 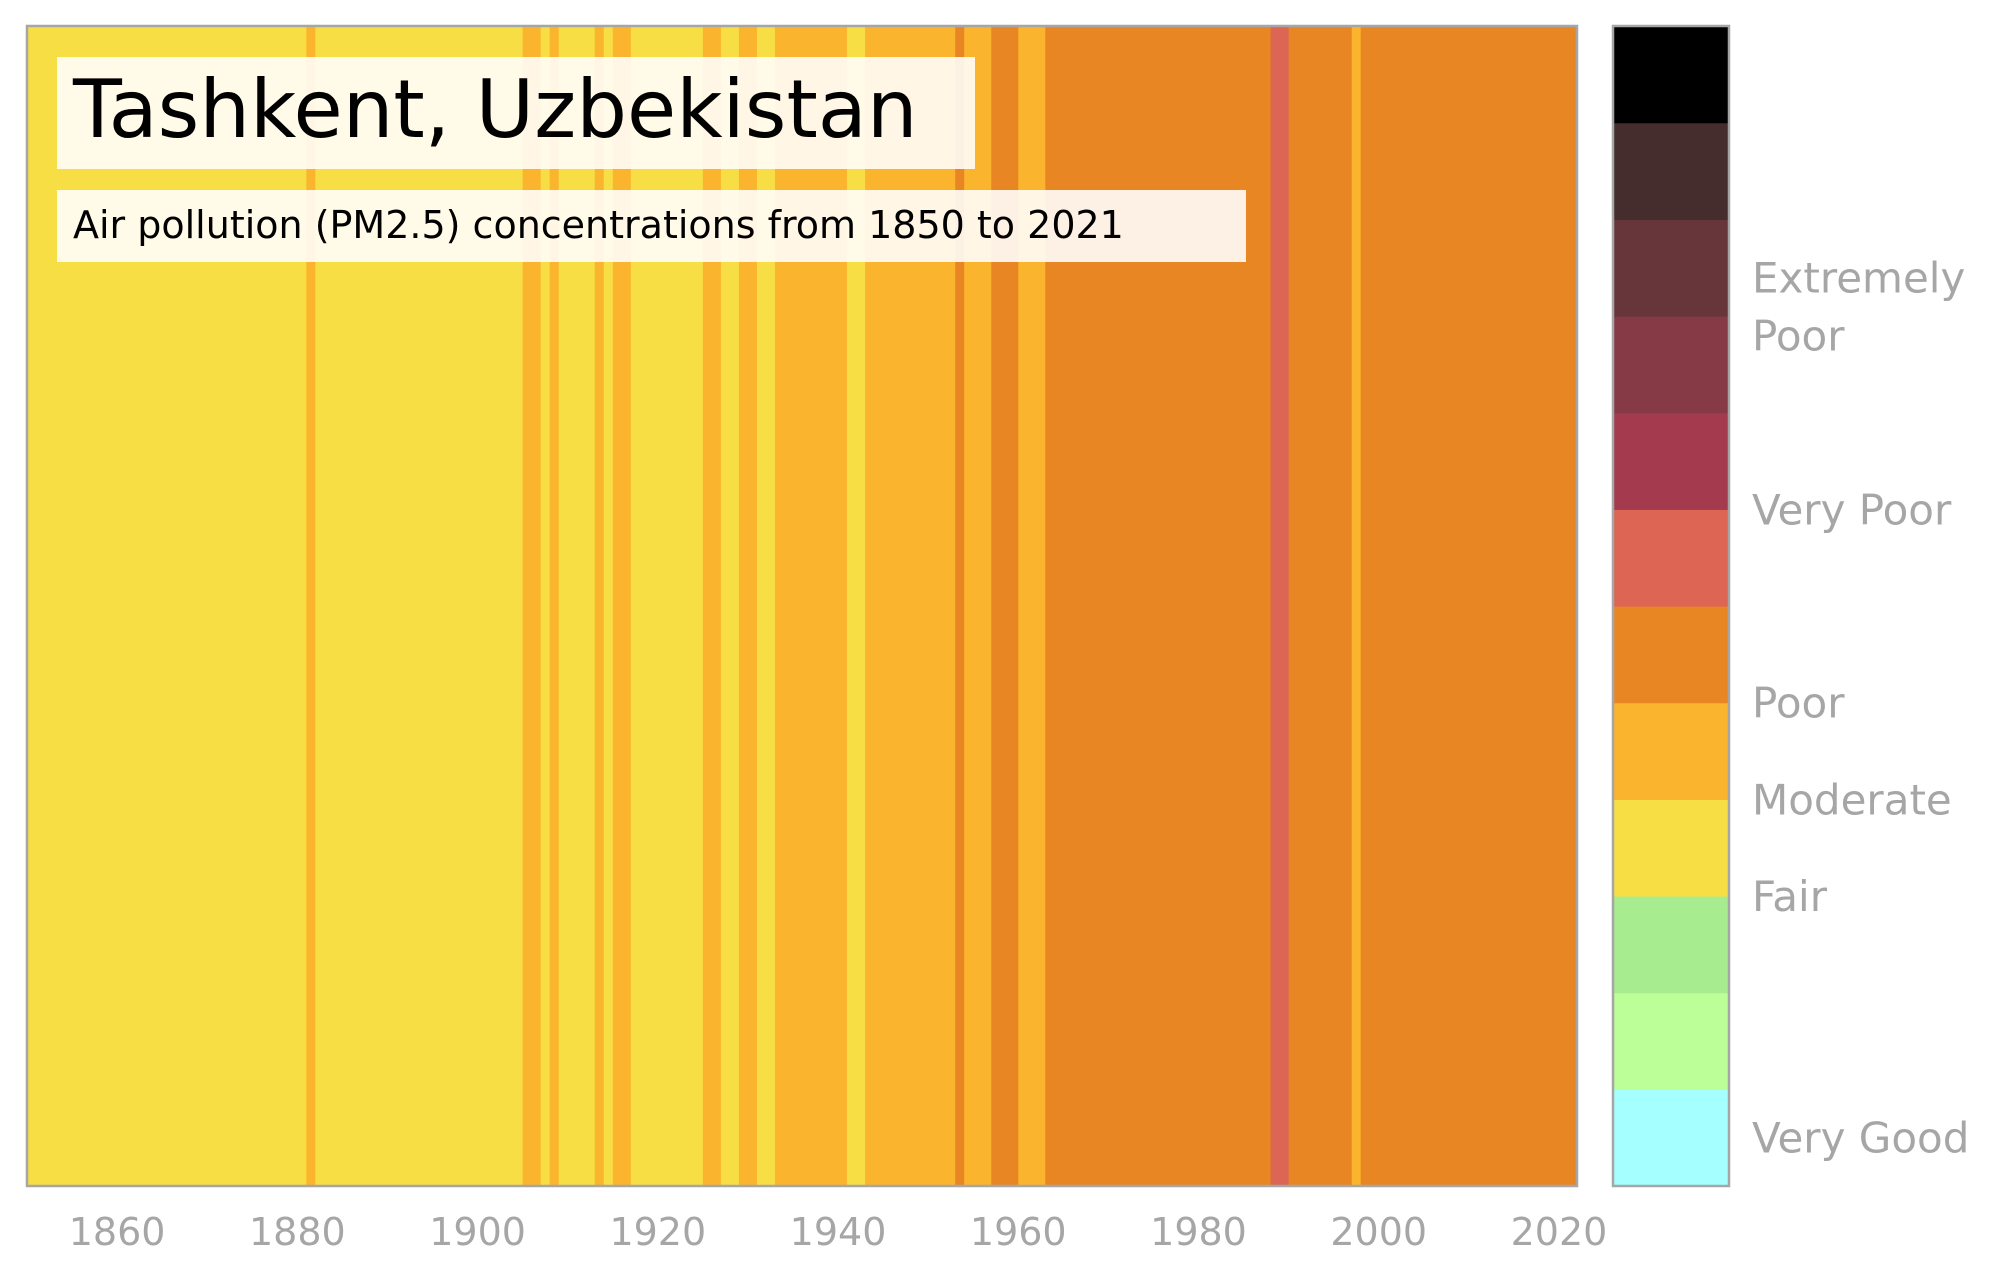 What do you see at coordinates (311, 606) in the screenshot?
I see `stripe-1881-moderate` at bounding box center [311, 606].